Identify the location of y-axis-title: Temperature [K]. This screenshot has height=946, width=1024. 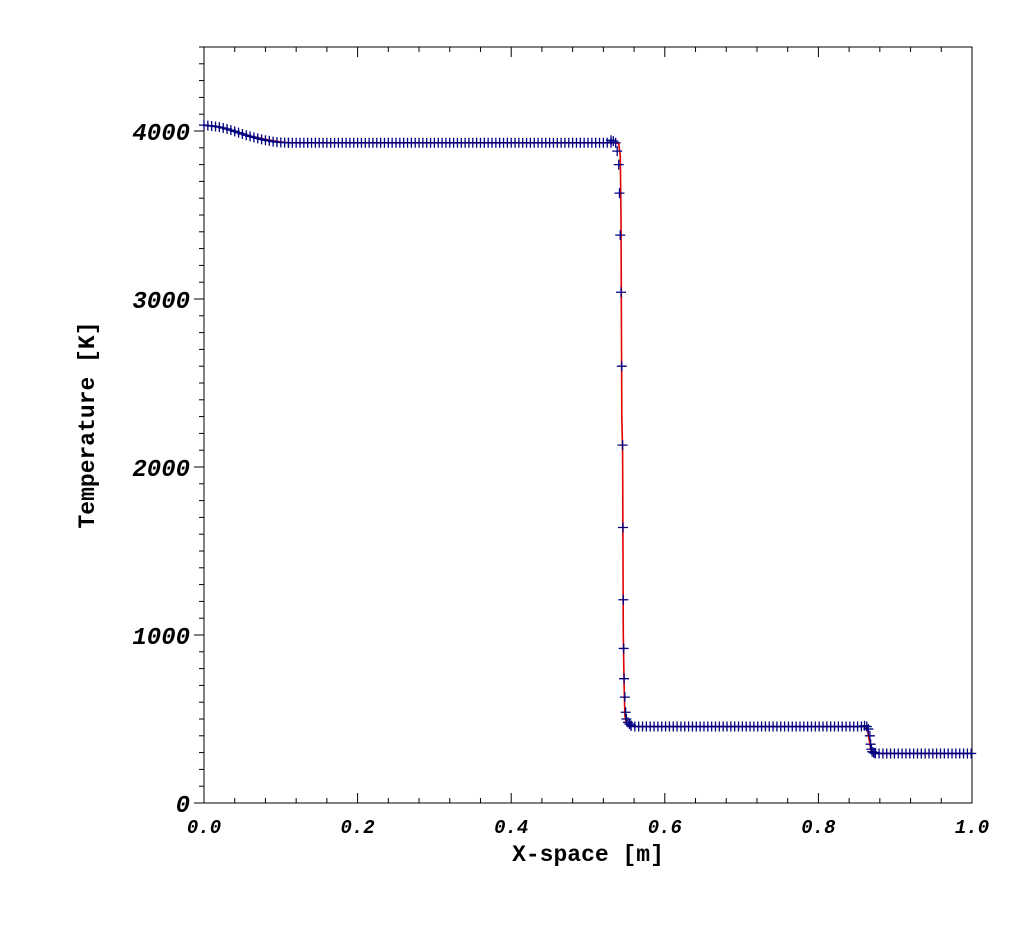
(88, 424).